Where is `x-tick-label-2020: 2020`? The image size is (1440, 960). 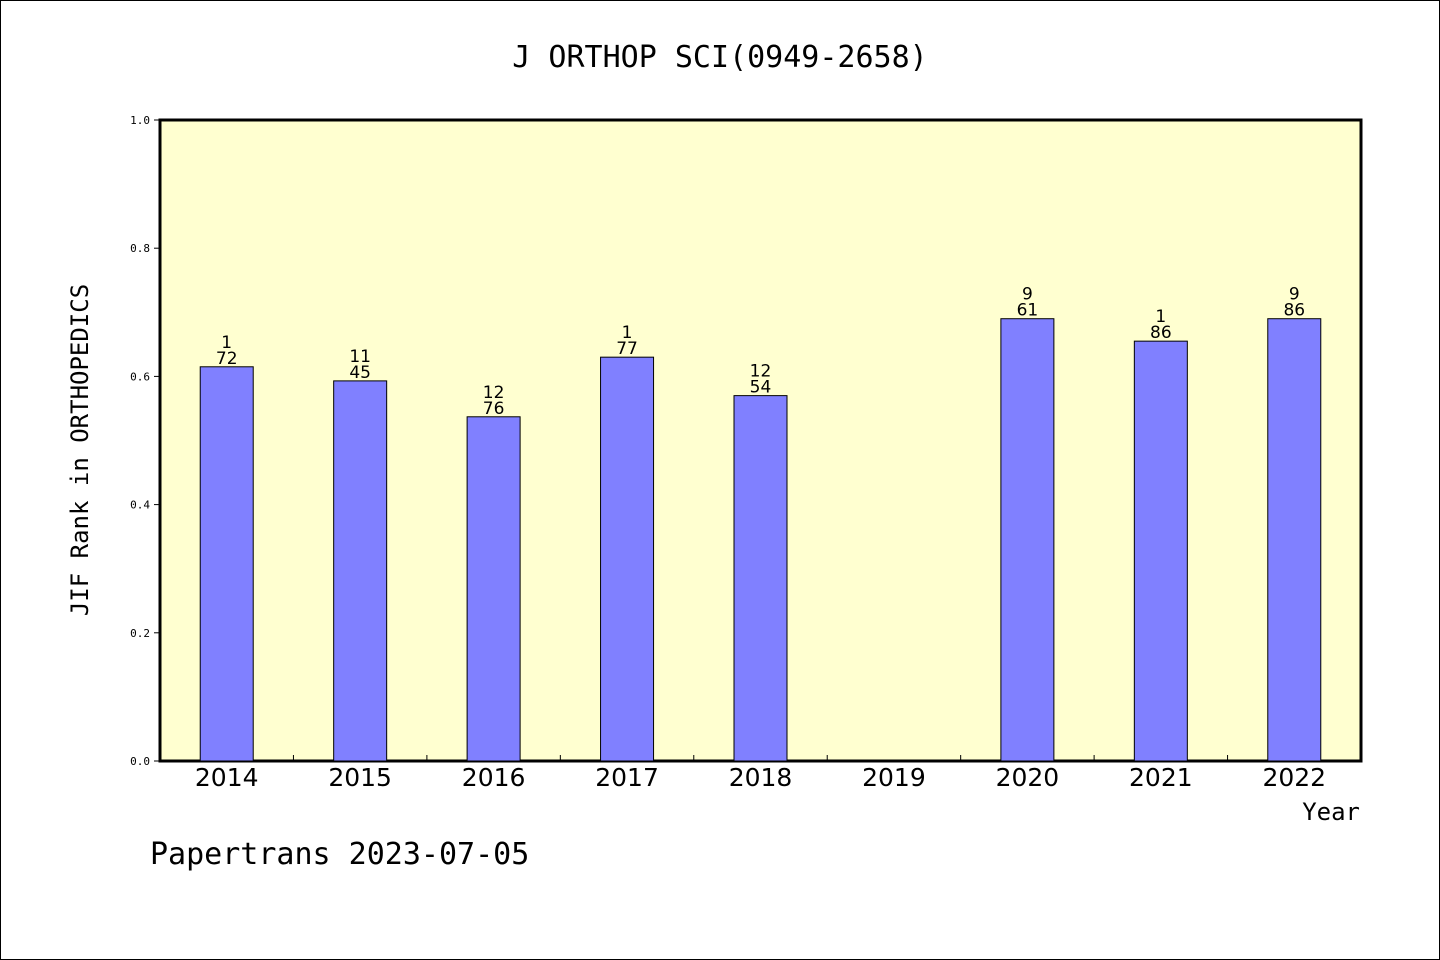 x-tick-label-2020: 2020 is located at coordinates (1028, 777).